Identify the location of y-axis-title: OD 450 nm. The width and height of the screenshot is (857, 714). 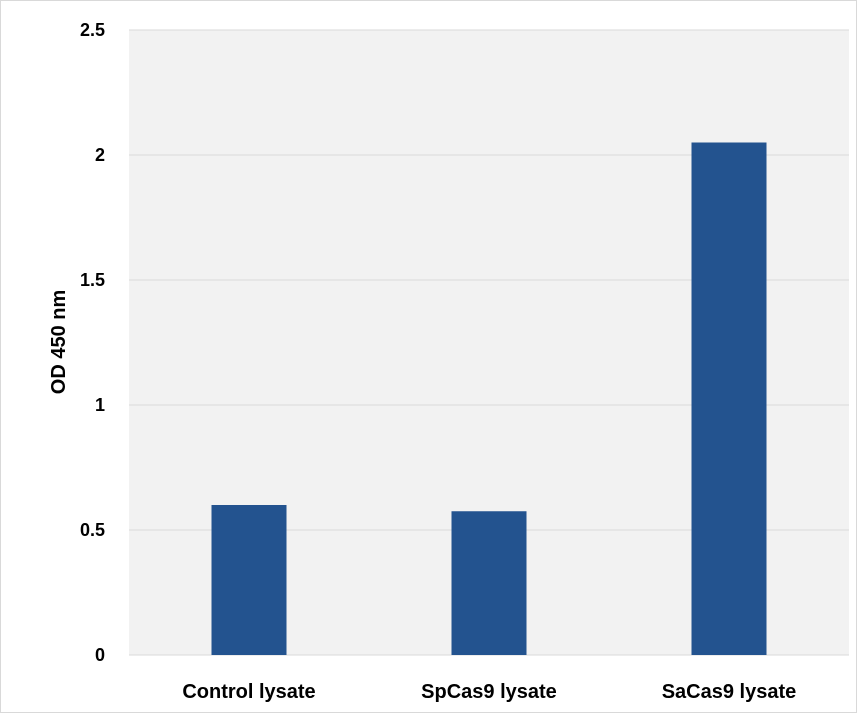
(59, 342).